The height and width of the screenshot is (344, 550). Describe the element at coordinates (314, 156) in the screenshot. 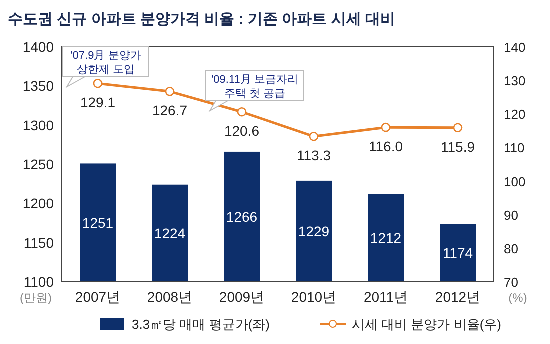

I see `data-label: 113.3` at that location.